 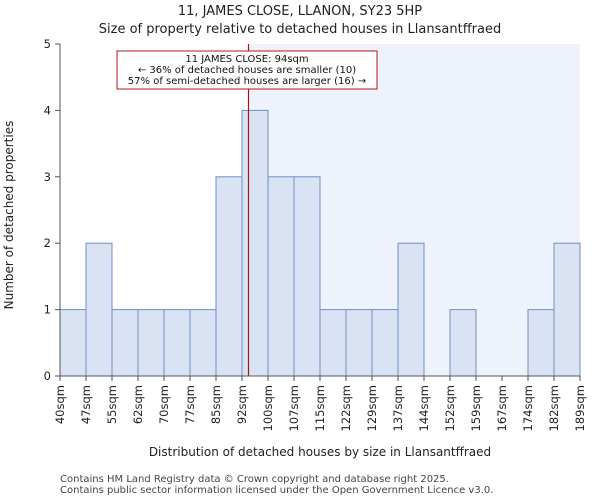 What do you see at coordinates (190, 404) in the screenshot?
I see `x-tick-label: 77sqm` at bounding box center [190, 404].